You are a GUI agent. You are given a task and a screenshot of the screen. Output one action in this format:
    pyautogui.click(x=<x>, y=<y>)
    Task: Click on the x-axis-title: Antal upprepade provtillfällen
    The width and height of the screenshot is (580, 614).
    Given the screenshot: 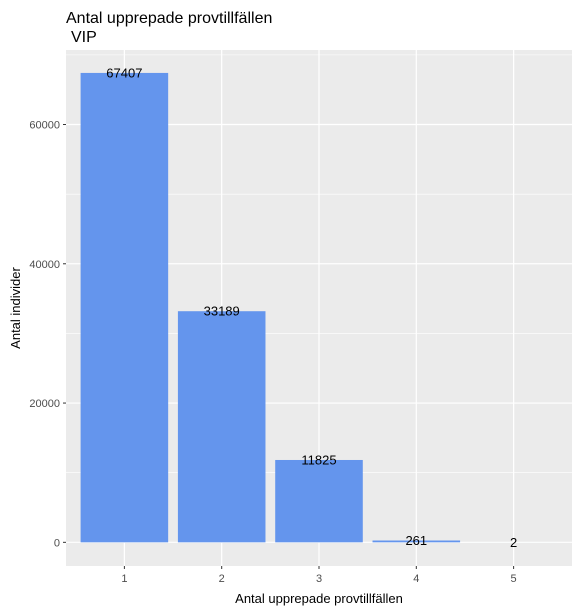 What is the action you would take?
    pyautogui.click(x=319, y=598)
    